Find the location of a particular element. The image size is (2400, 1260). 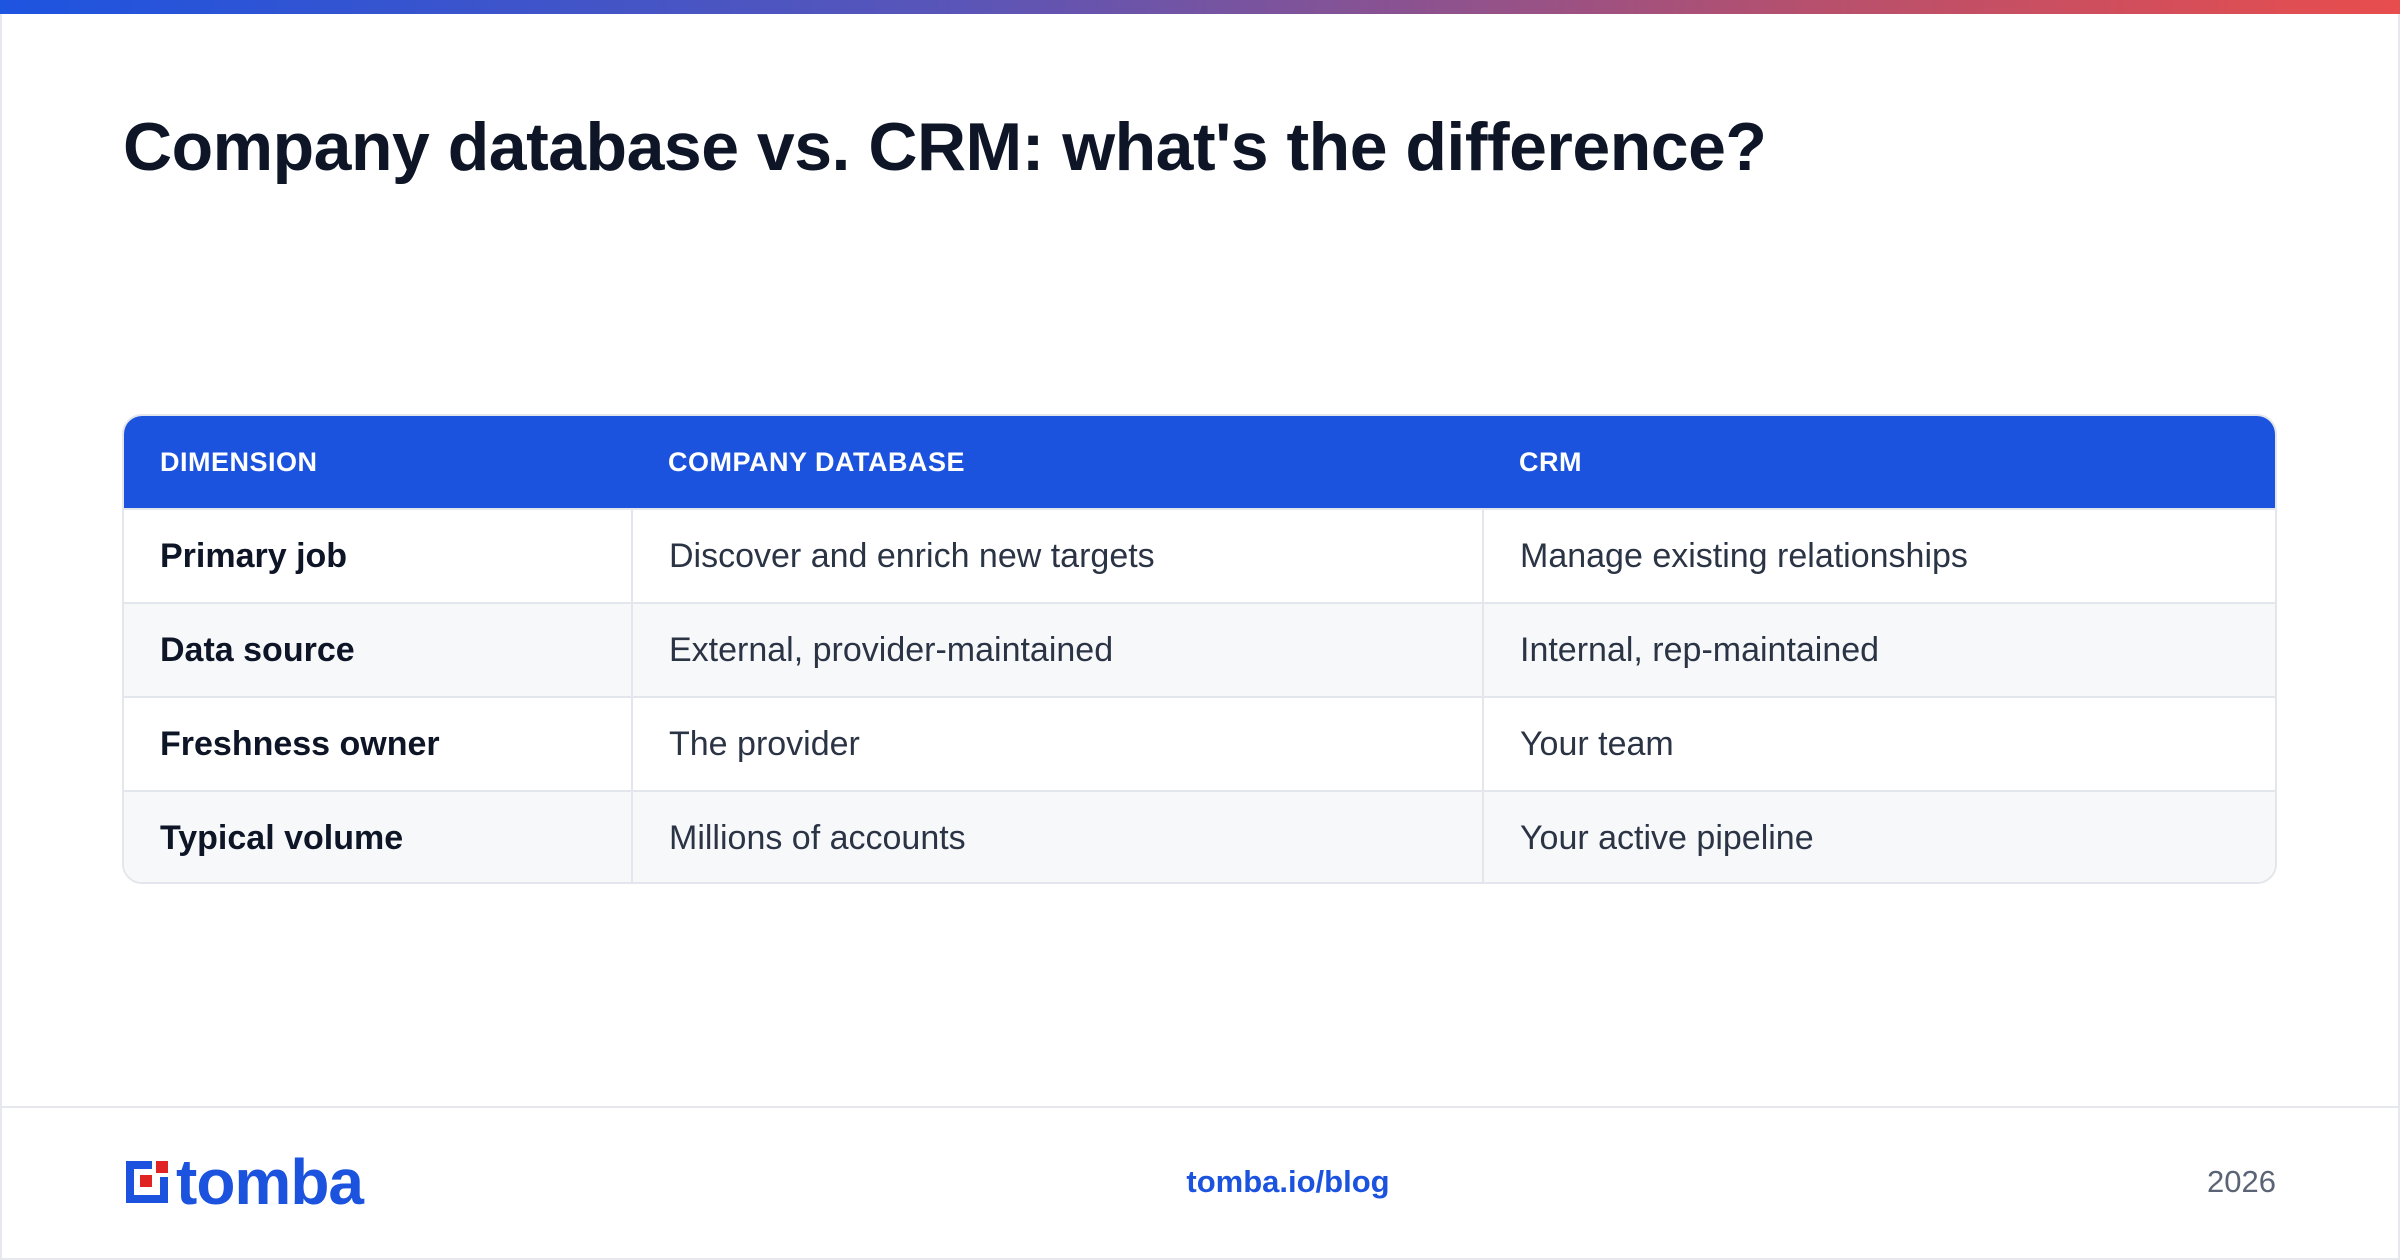

header-company-database: COMPANY DATABASE is located at coordinates (1057, 462).